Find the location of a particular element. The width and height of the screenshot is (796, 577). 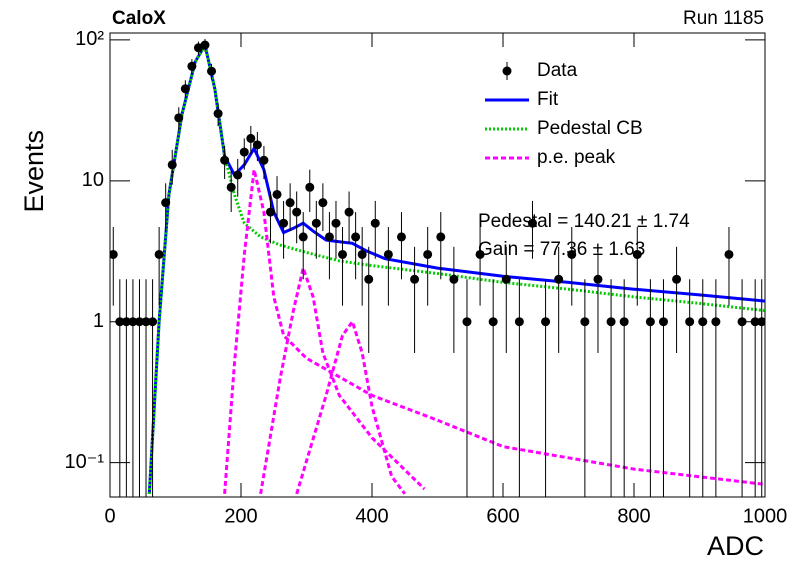

legend-label: Data is located at coordinates (557, 70).